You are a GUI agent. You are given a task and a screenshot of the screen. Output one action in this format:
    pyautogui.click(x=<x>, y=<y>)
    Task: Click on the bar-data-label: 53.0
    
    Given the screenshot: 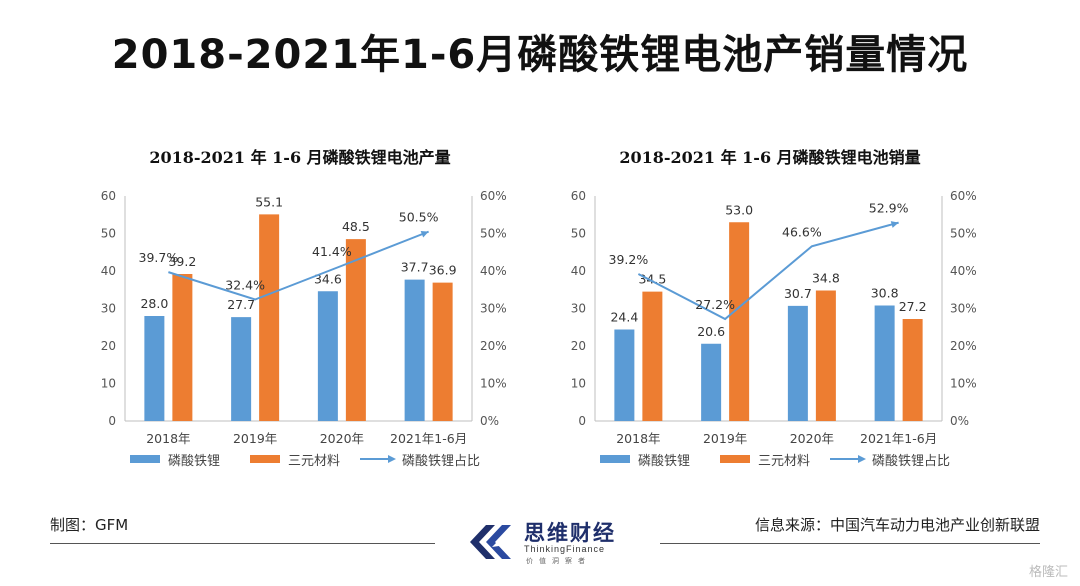 What is the action you would take?
    pyautogui.click(x=739, y=209)
    